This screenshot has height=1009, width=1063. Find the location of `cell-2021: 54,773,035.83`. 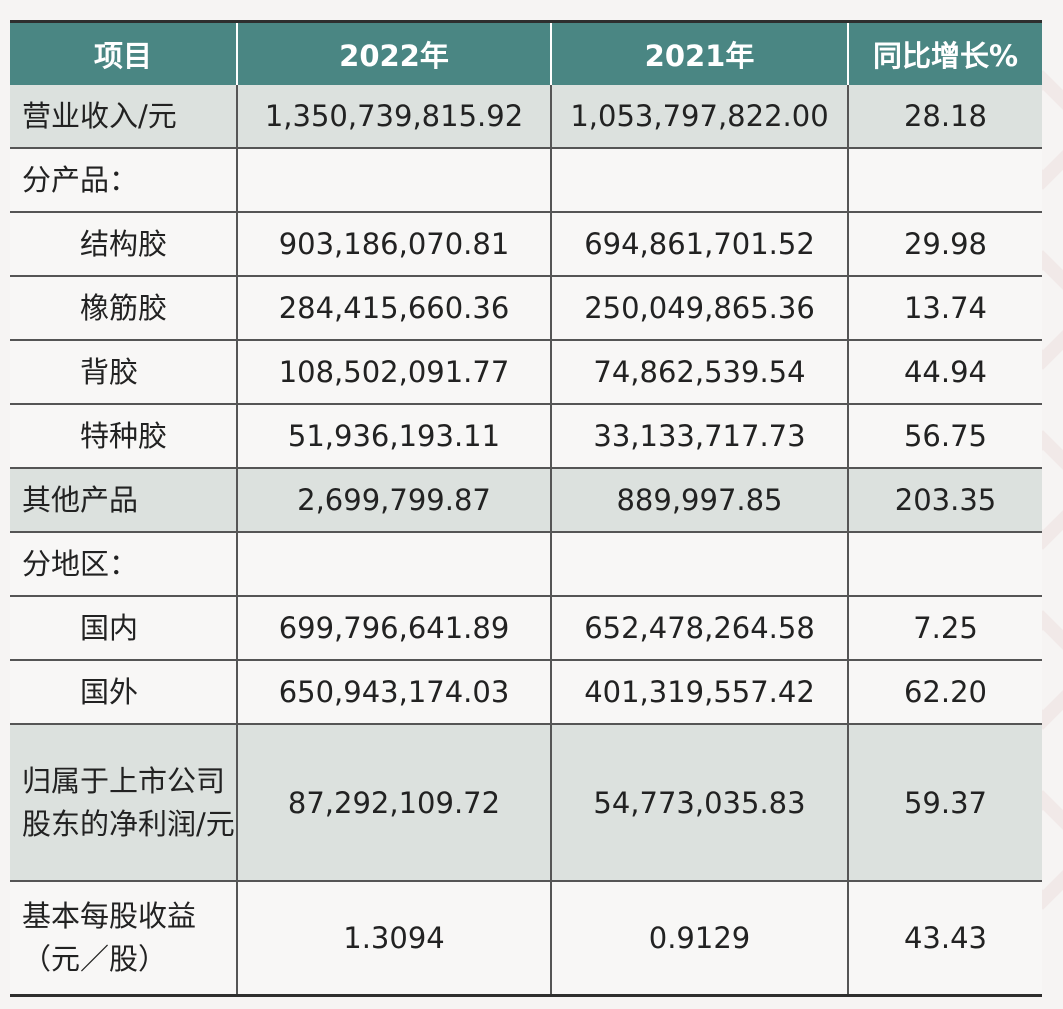

cell-2021: 54,773,035.83 is located at coordinates (700, 803).